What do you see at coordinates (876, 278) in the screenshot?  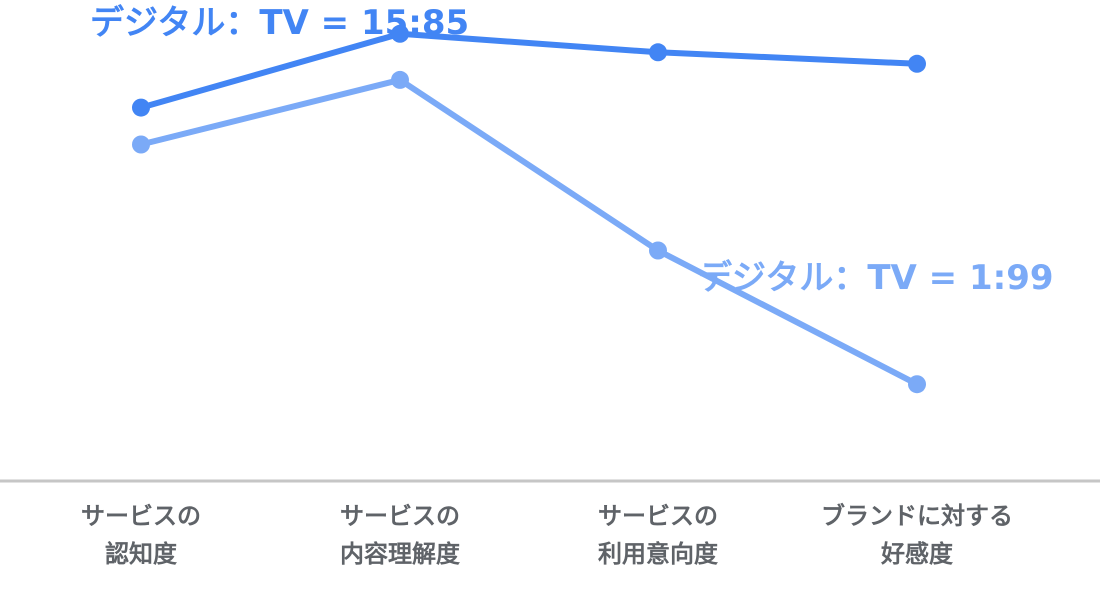 I see `series-label-1-99: デジタル：TV = 1:99` at bounding box center [876, 278].